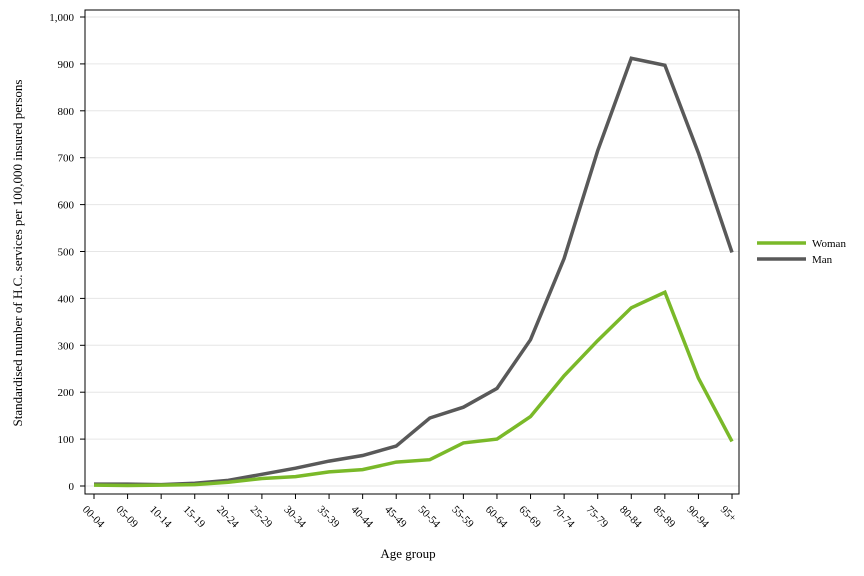  I want to click on x-tick-label: 40-44, so click(362, 517).